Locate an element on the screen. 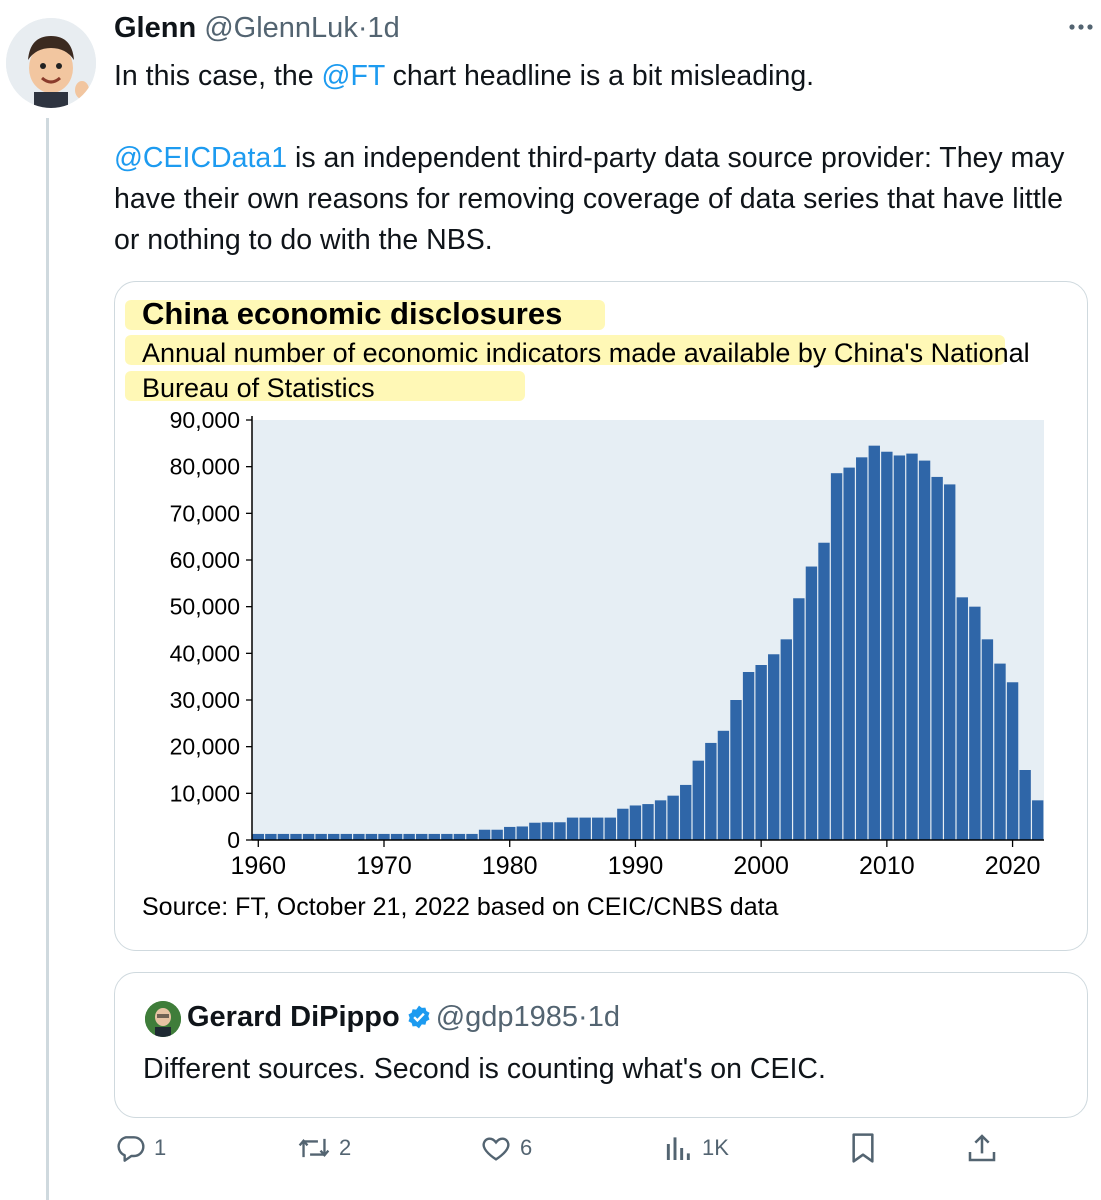  quoted-time: 1d is located at coordinates (603, 1017).